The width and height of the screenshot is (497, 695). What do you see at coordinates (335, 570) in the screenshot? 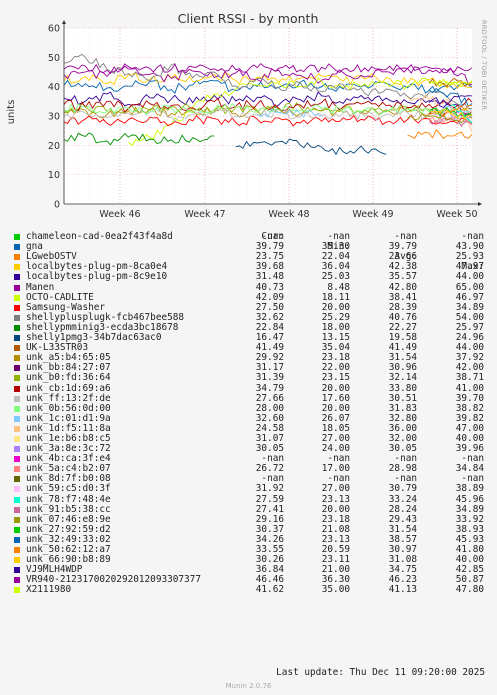
I see `legend-min-value: 21.00` at bounding box center [335, 570].